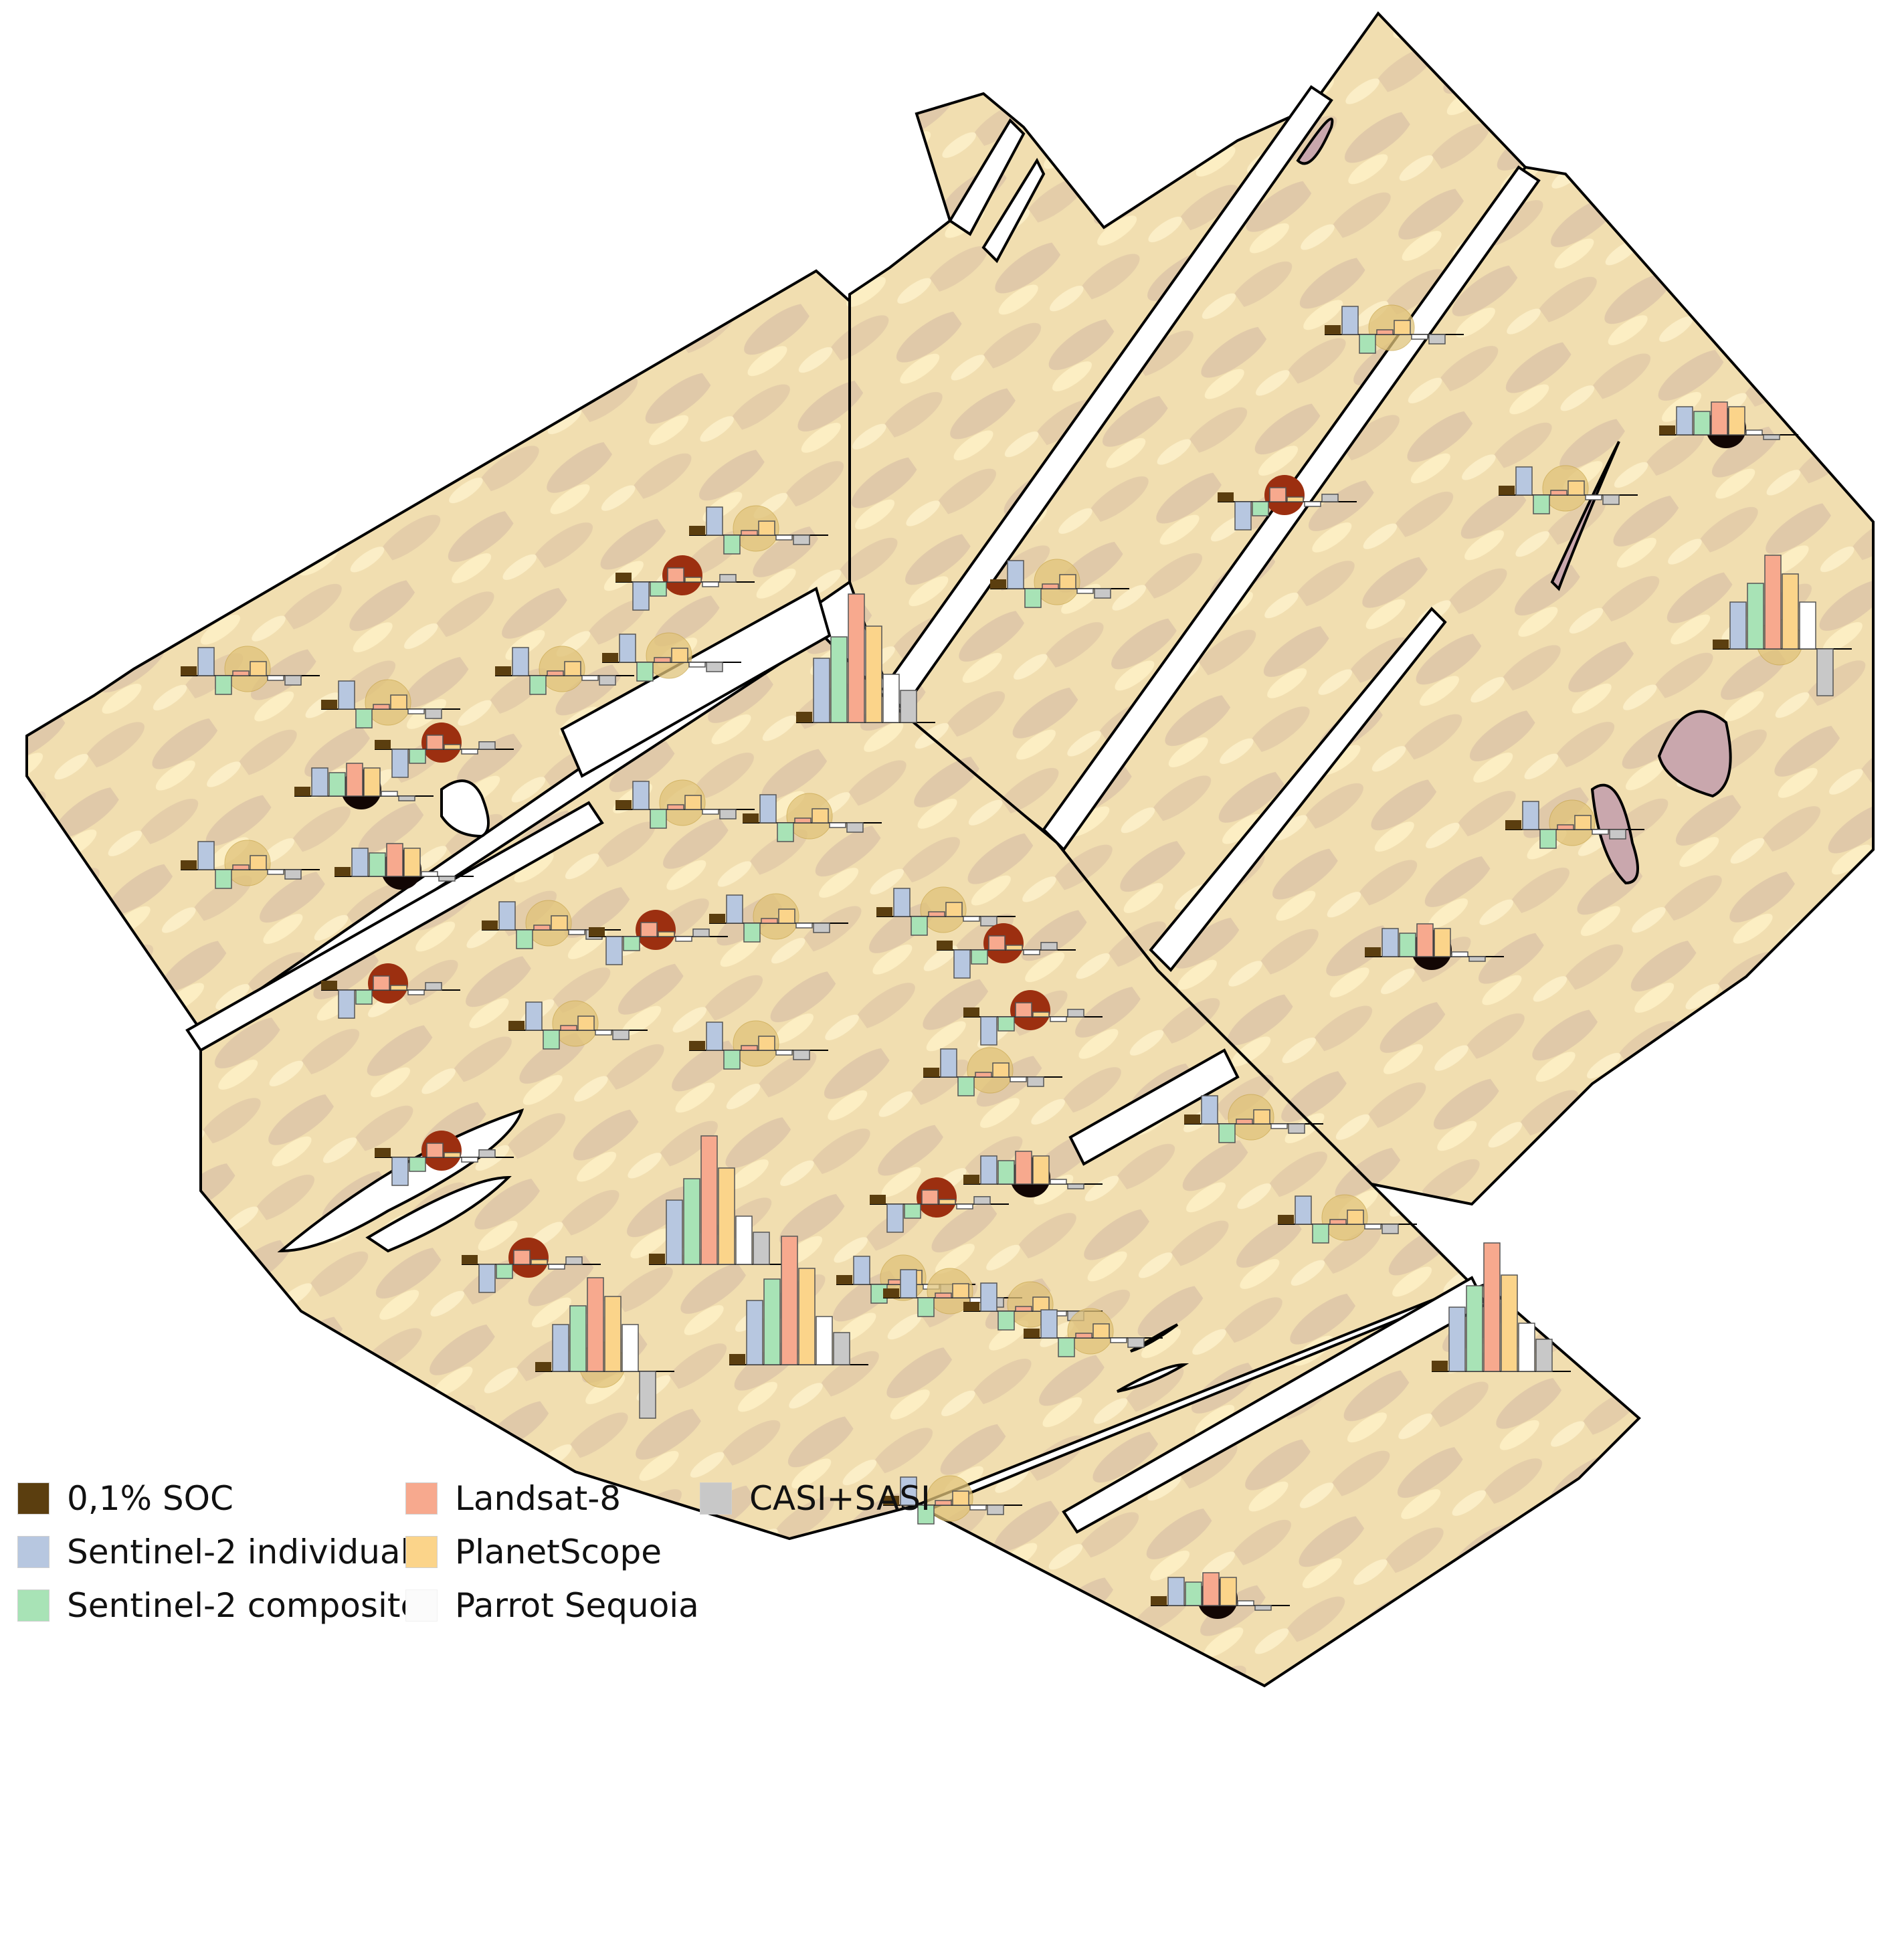 This screenshot has height=1940, width=1904. I want to click on legend-label-soc: 0,1% SOC, so click(150, 1498).